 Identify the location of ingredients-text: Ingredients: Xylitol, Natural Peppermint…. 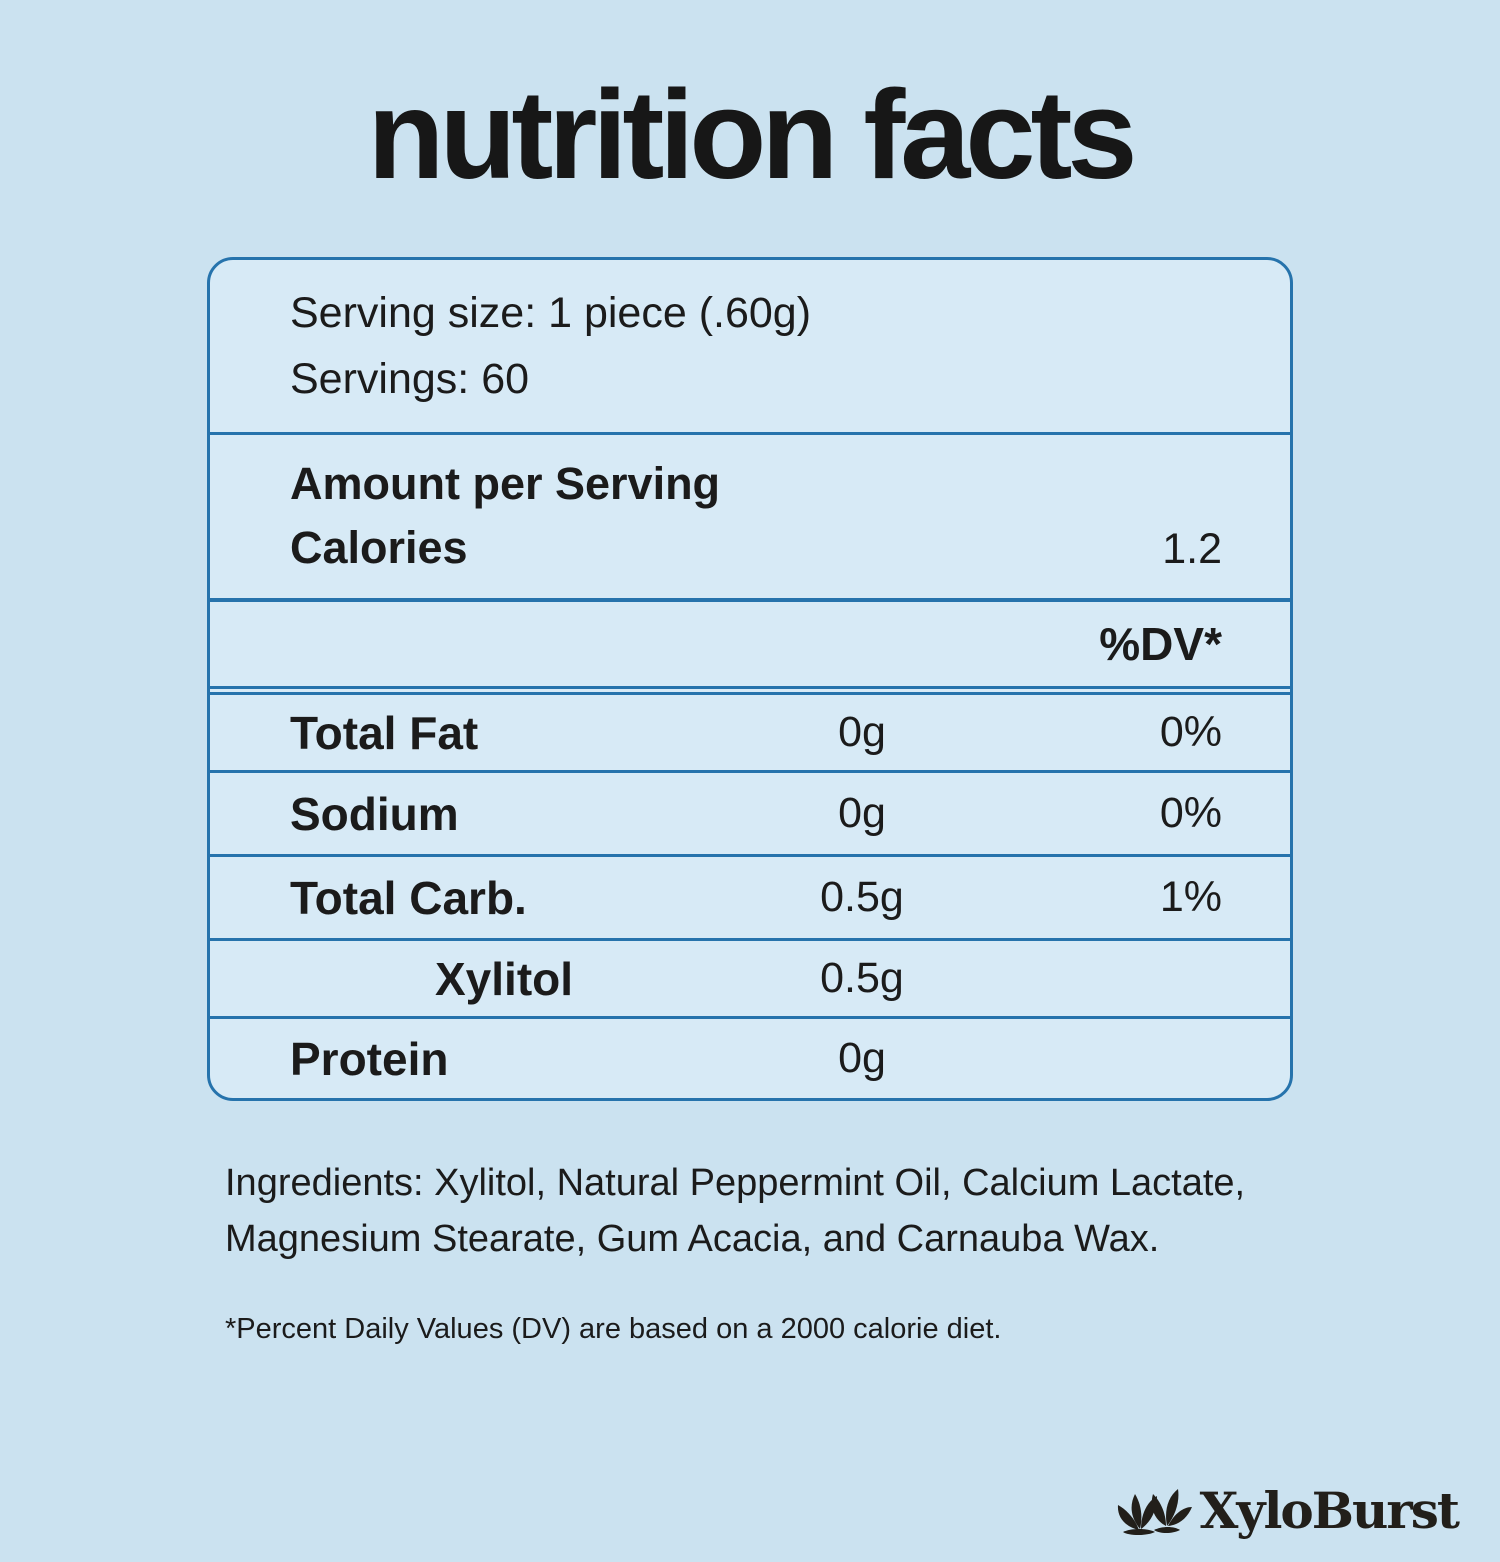
(735, 1211).